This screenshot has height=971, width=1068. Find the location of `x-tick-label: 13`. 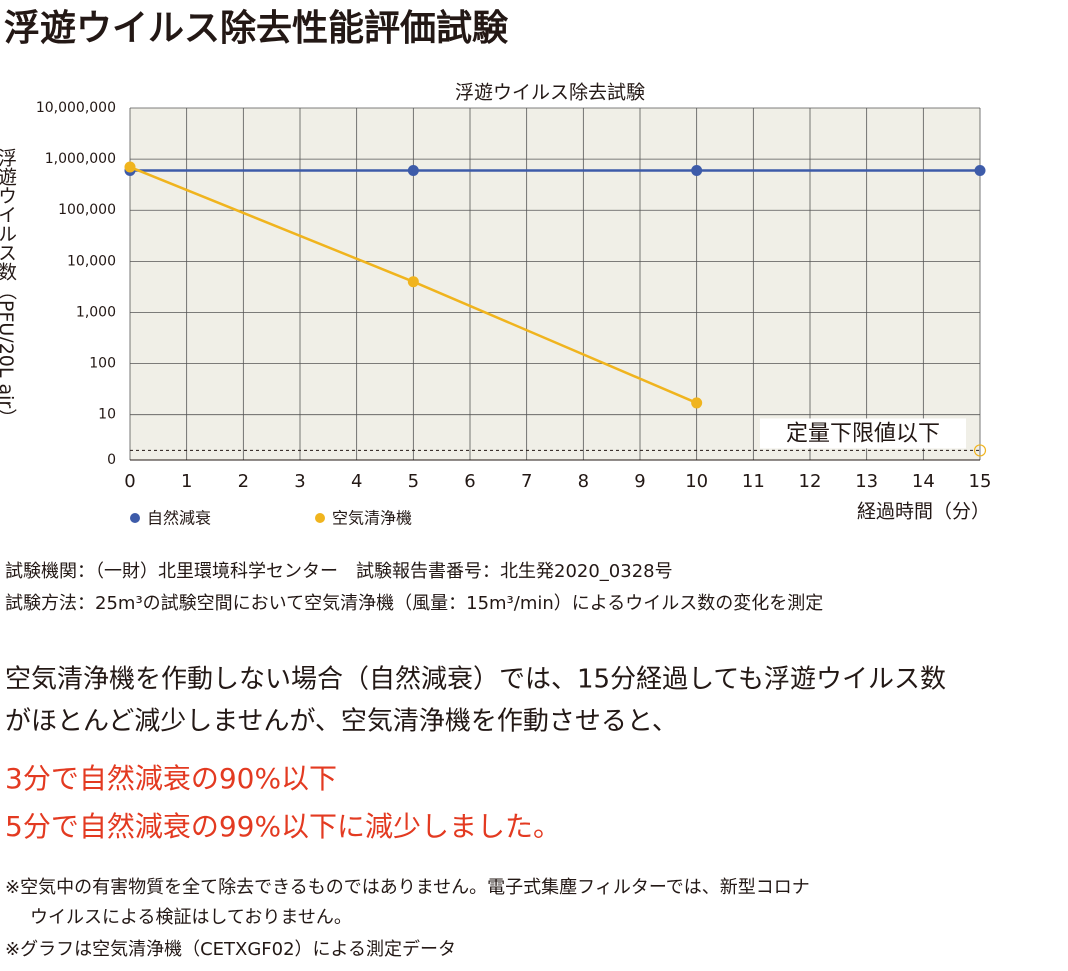

x-tick-label: 13 is located at coordinates (866, 481).